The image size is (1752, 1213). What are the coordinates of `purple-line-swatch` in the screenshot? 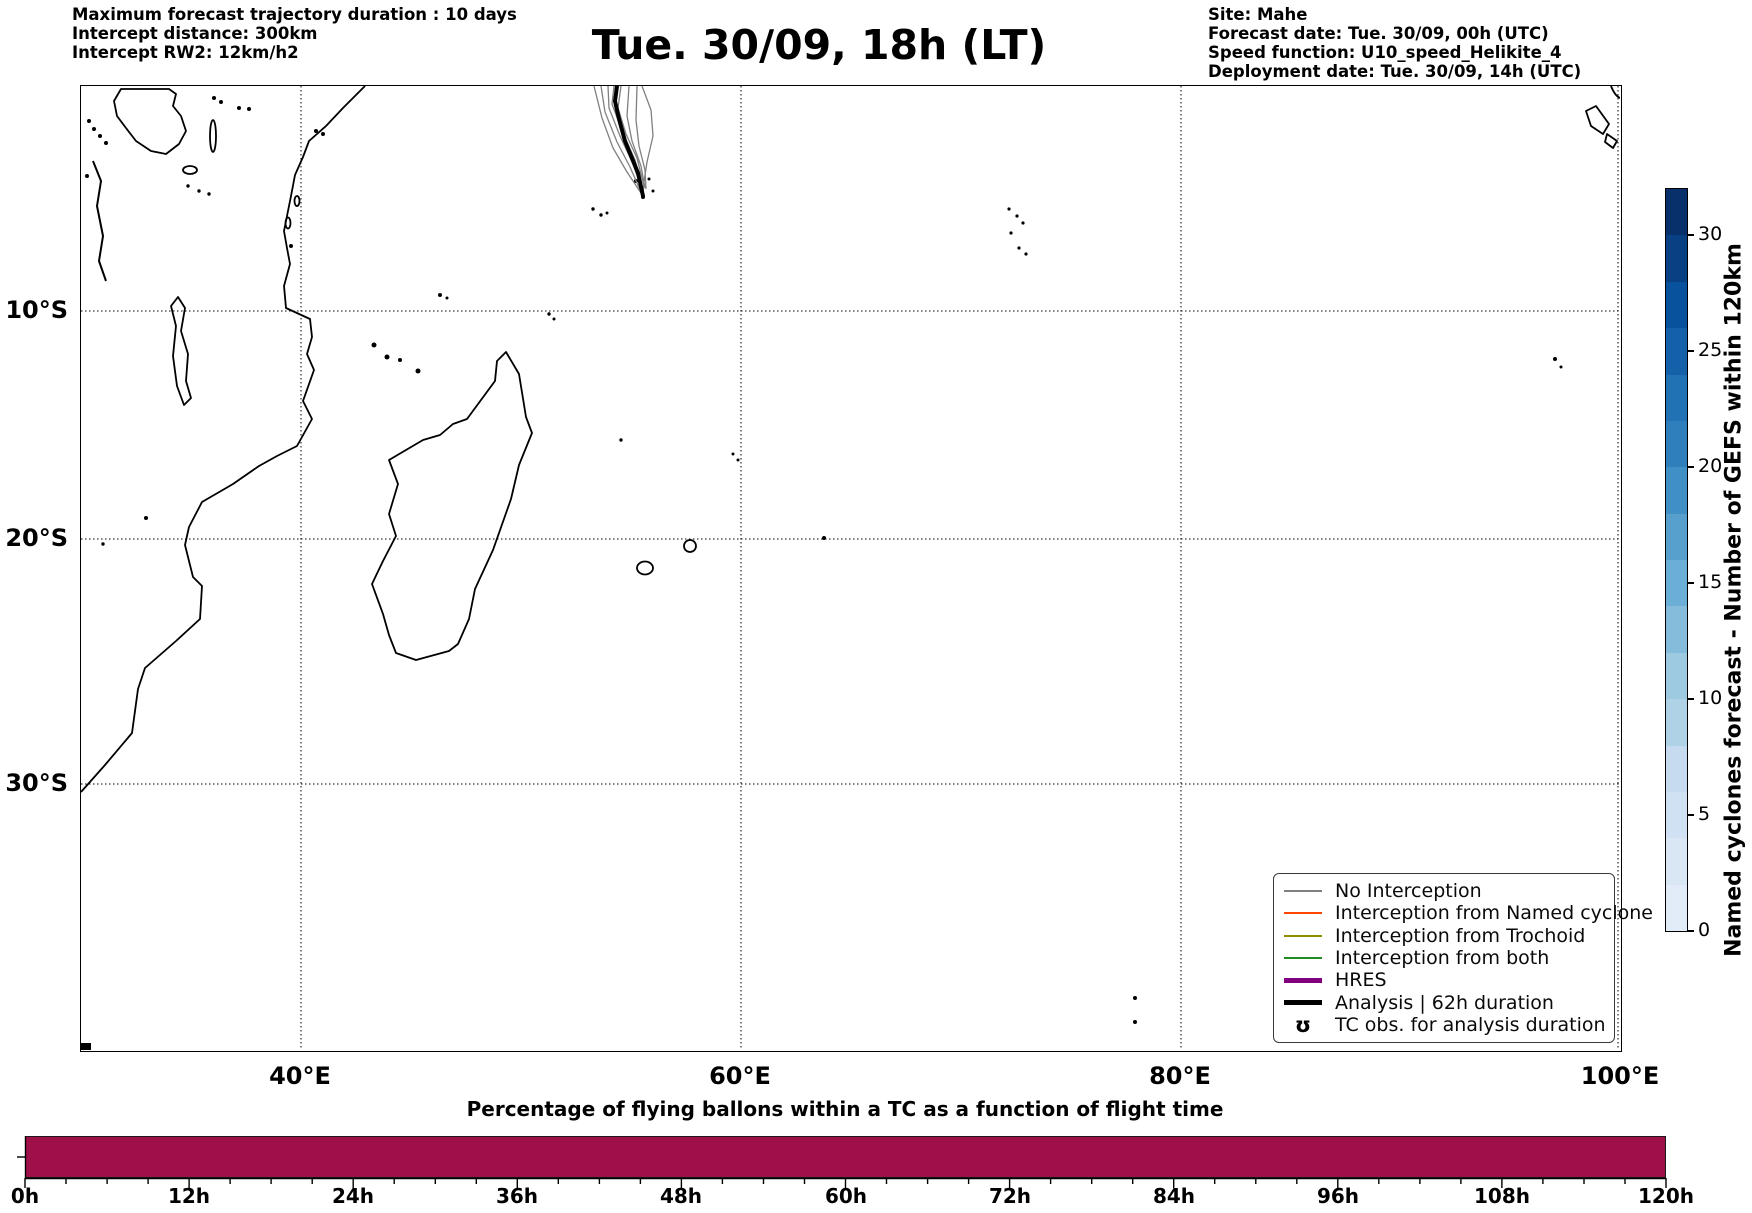 It's located at (1303, 980).